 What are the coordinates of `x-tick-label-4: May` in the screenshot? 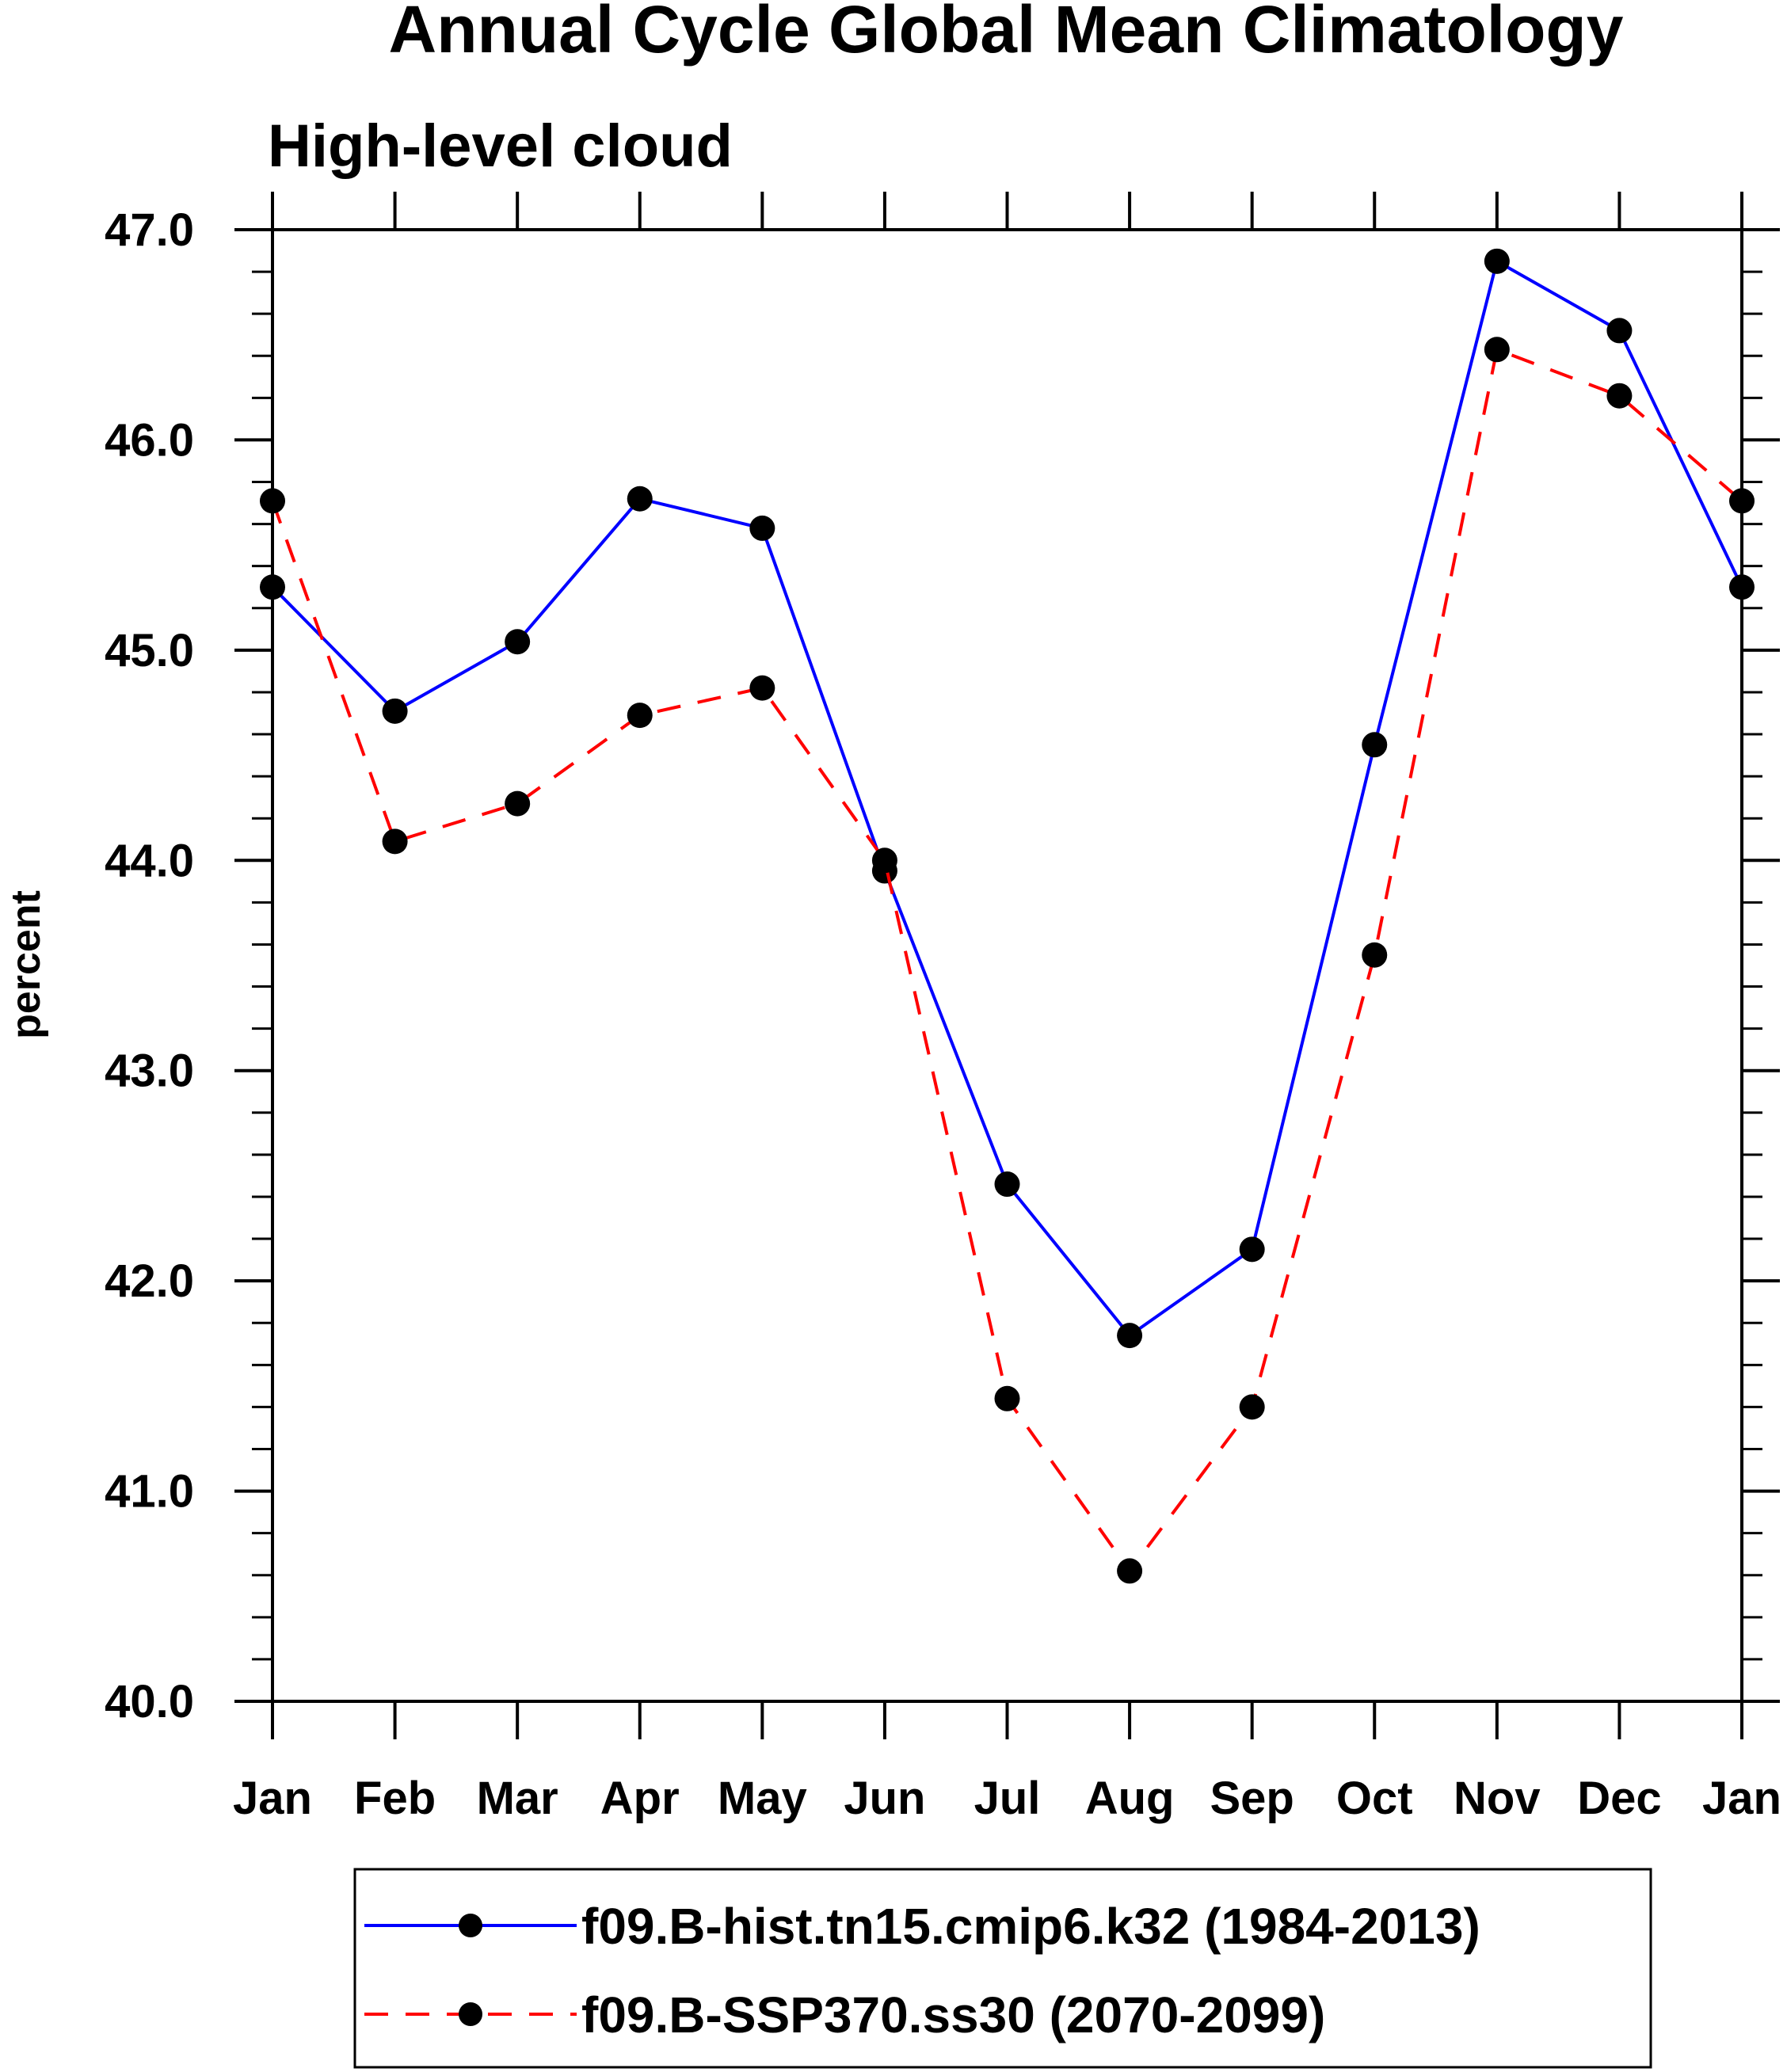 It's located at (762, 1798).